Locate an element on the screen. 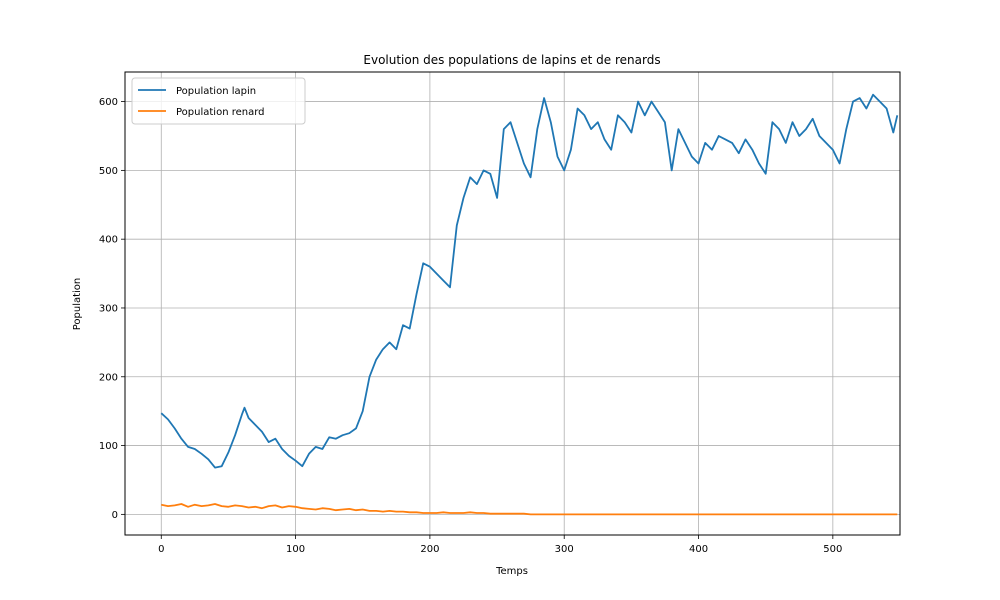 Image resolution: width=1000 pixels, height=600 pixels. legend: Population lapin Population renard is located at coordinates (218, 101).